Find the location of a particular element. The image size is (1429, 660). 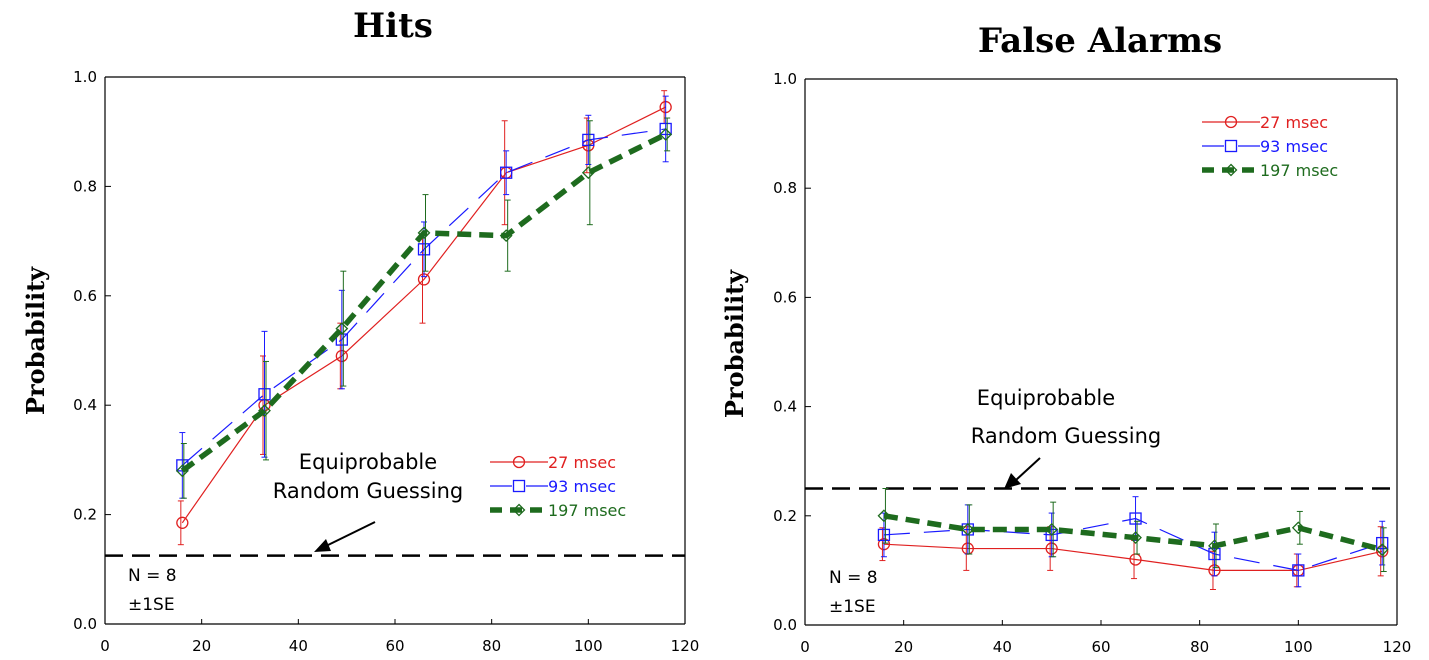

hits-annotation-line-1: Equiprobable is located at coordinates (368, 462).